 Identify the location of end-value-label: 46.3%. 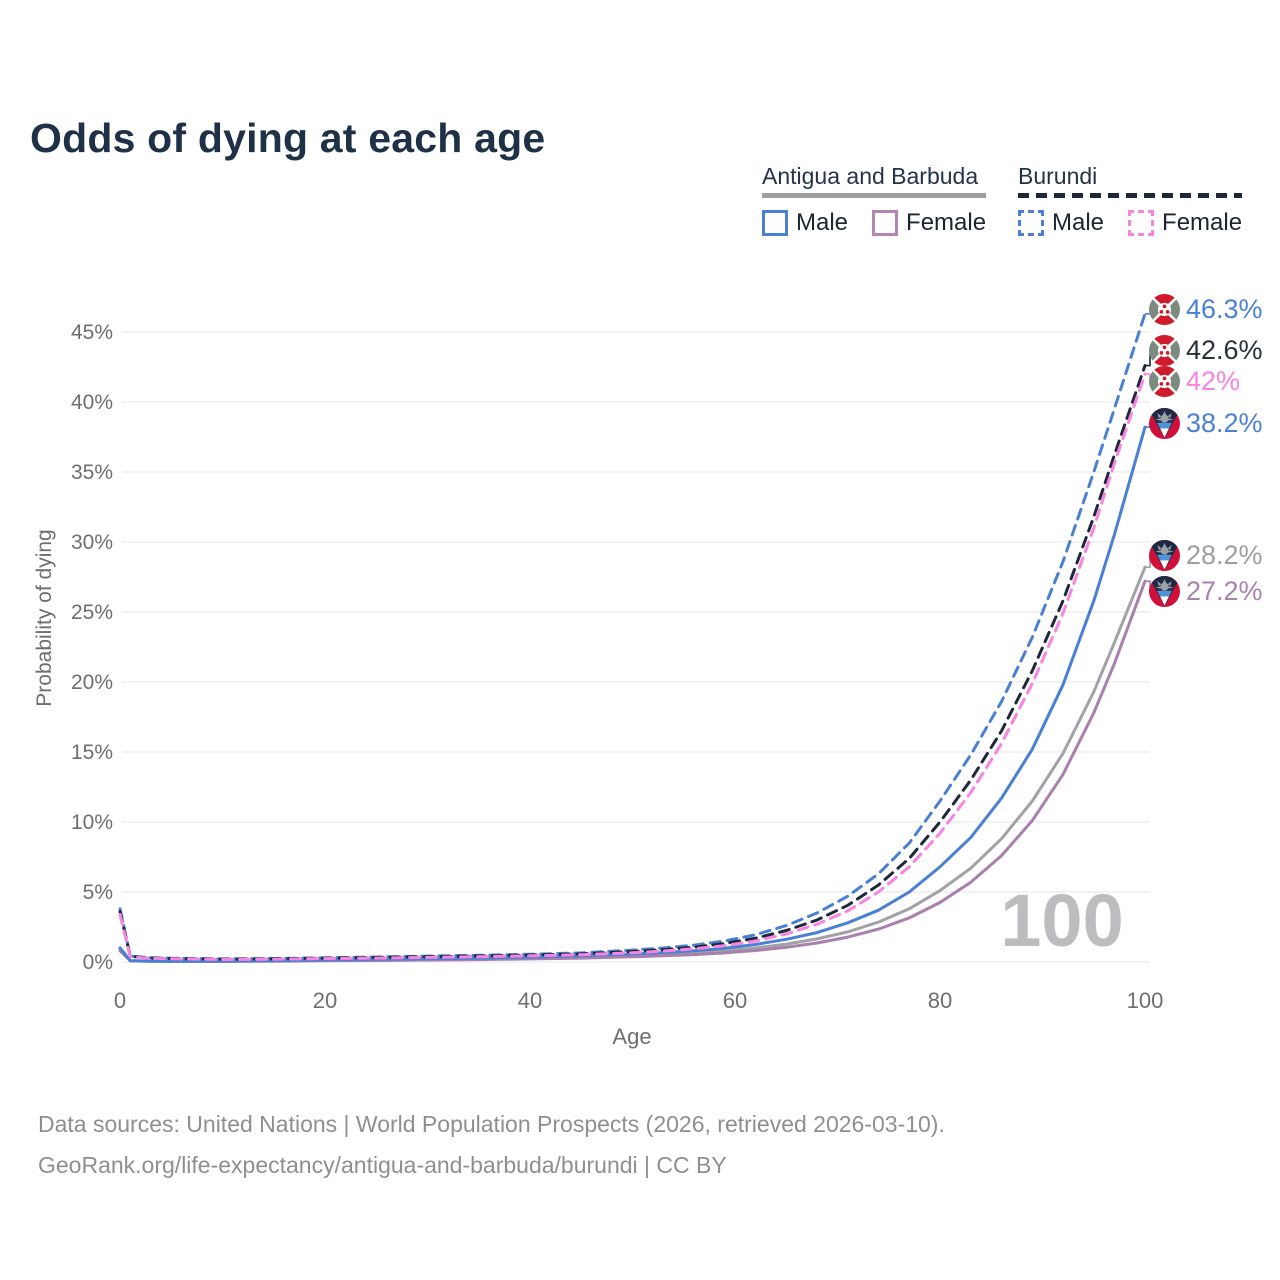
(1224, 309).